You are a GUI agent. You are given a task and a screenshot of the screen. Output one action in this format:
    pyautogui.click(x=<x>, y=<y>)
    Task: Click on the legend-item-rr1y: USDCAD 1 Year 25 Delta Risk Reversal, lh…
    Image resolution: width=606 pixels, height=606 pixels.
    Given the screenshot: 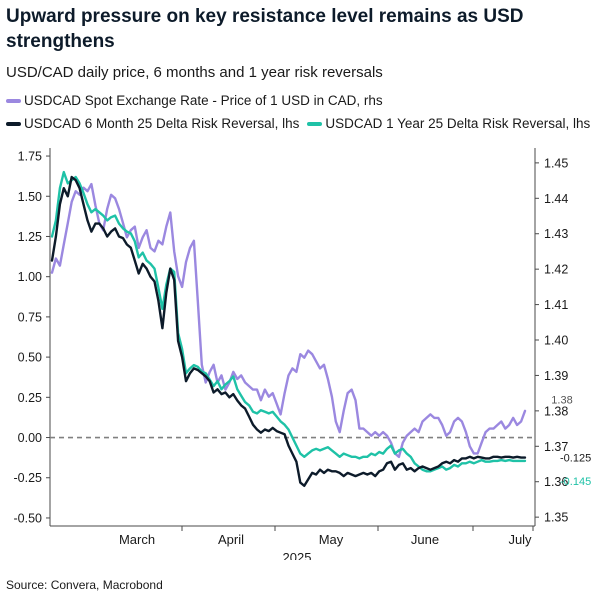 What is the action you would take?
    pyautogui.click(x=448, y=123)
    